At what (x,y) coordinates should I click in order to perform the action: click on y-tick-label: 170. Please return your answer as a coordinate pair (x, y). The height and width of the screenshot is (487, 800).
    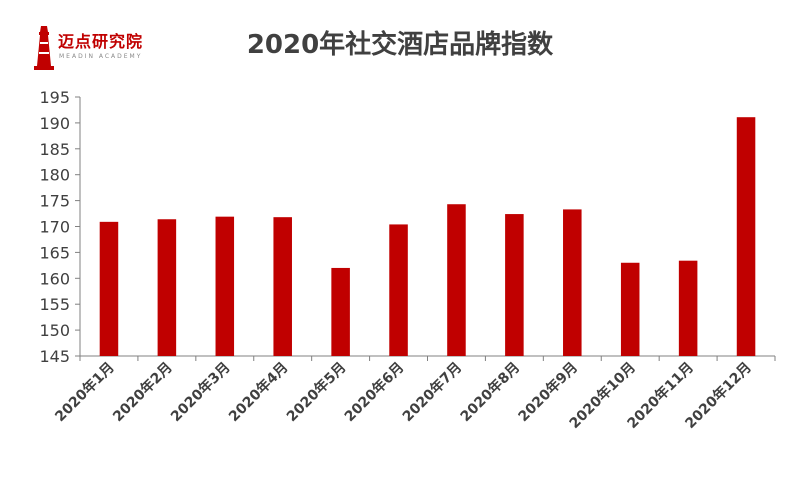
    Looking at the image, I should click on (54, 227).